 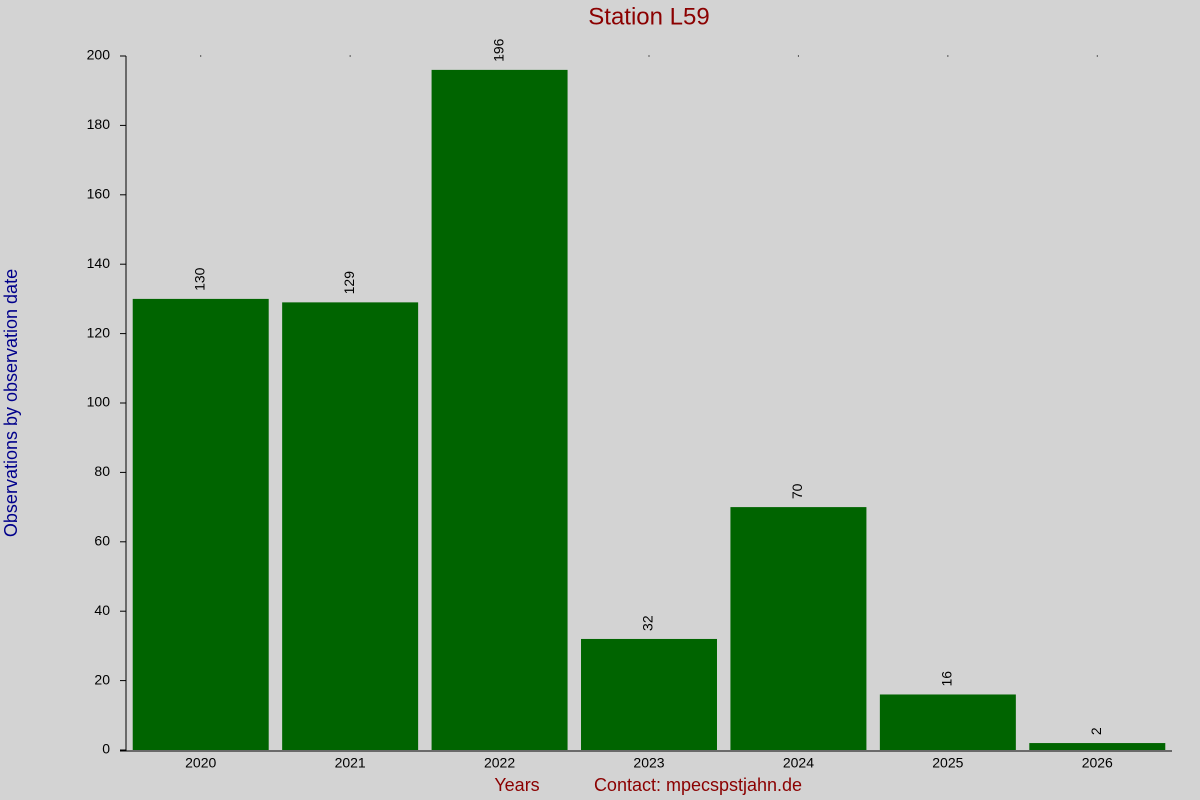 I want to click on x-tick-label: 2023, so click(x=648, y=763).